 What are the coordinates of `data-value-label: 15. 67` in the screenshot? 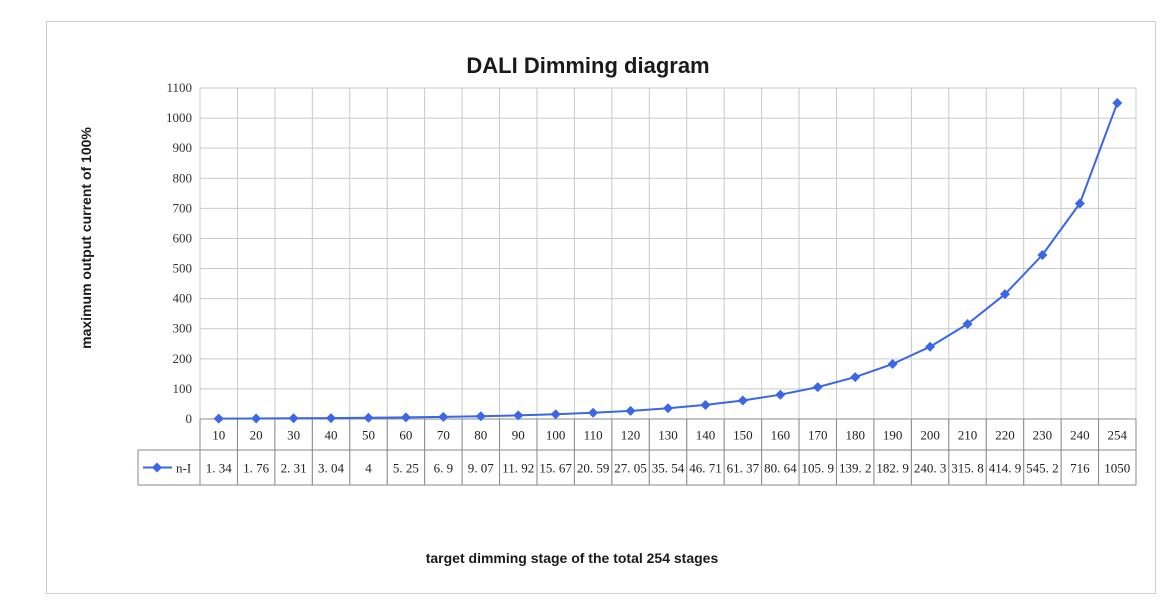 It's located at (555, 468).